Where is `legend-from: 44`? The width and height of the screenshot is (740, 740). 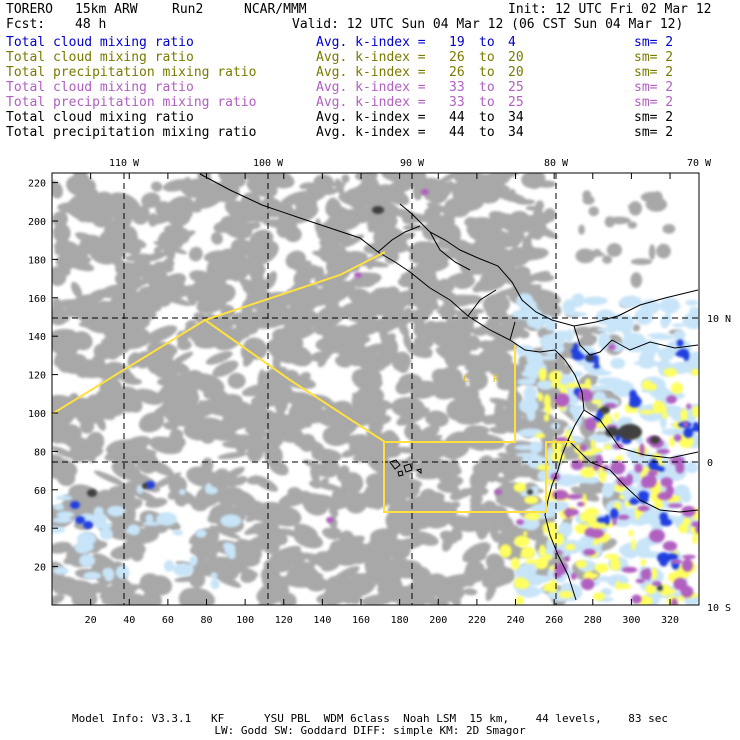
legend-from: 44 is located at coordinates (457, 117).